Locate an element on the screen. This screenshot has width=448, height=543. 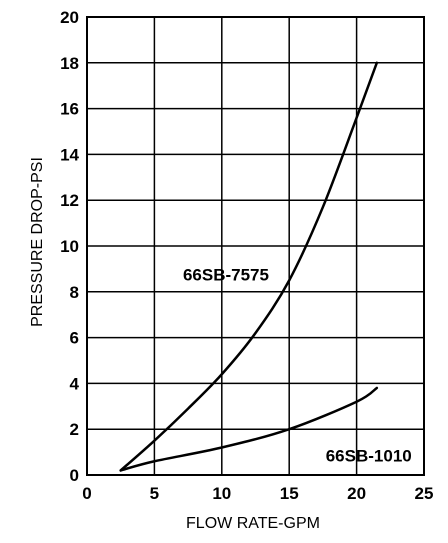
series-label: 66SB-1010 is located at coordinates (369, 455).